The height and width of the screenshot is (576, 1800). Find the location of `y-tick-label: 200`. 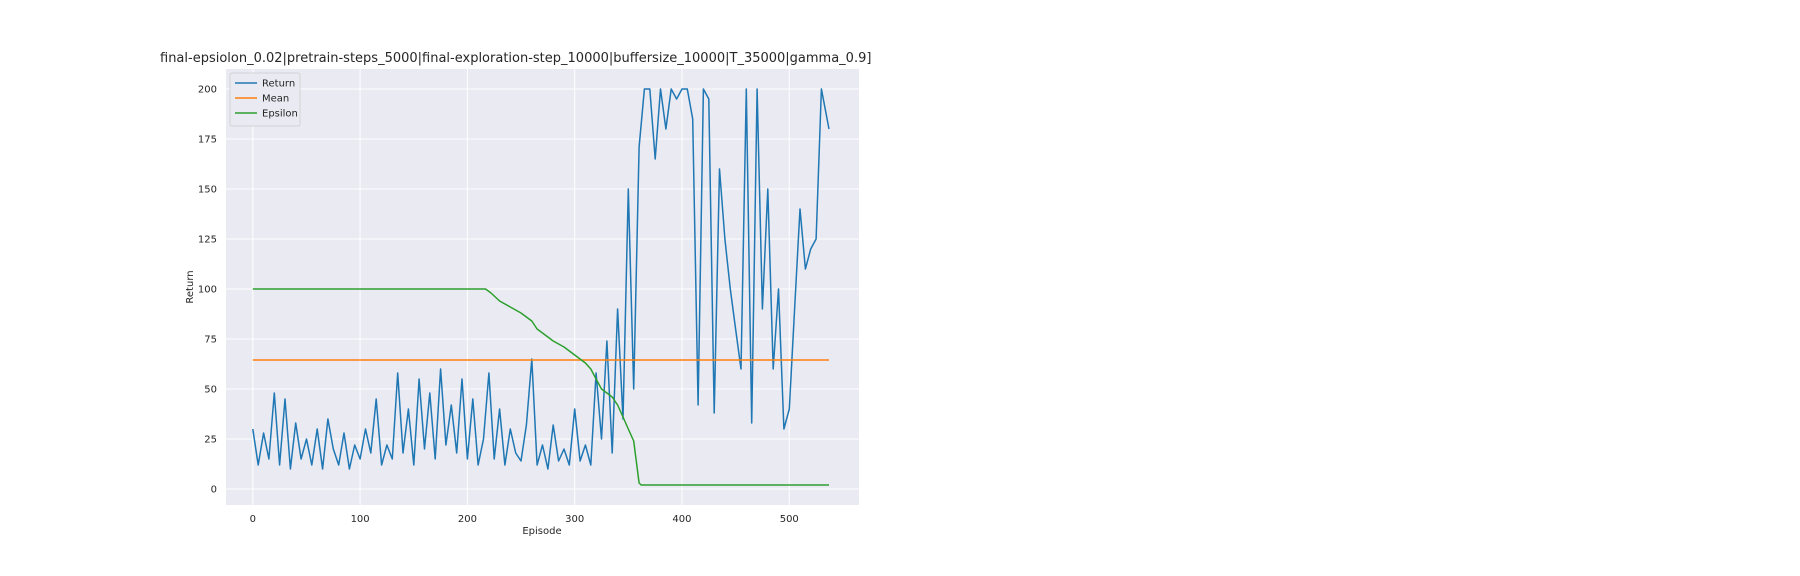

y-tick-label: 200 is located at coordinates (207, 90).